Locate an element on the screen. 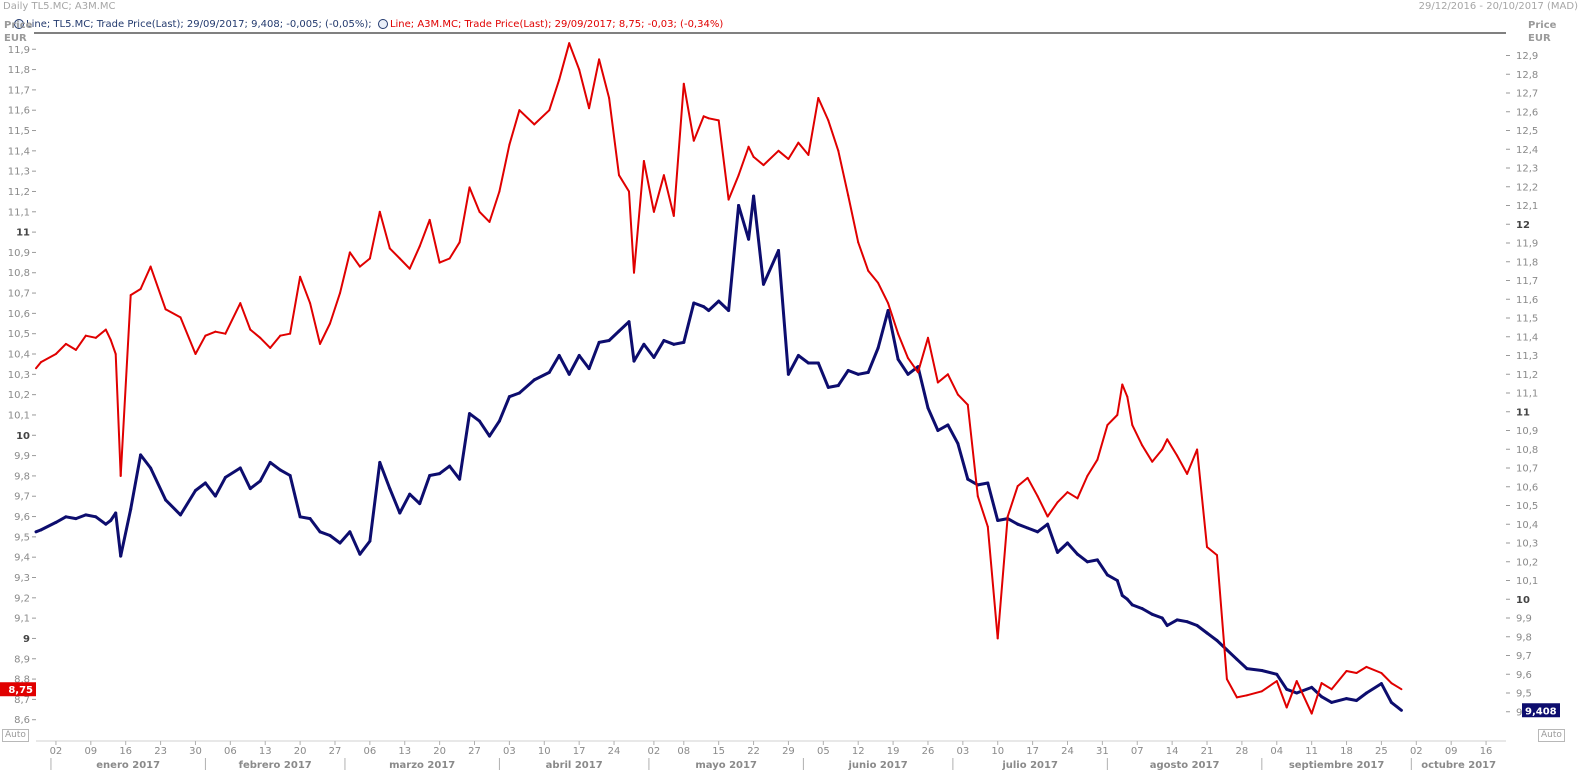 This screenshot has height=778, width=1584. x-axis-day-label: 23 is located at coordinates (160, 751).